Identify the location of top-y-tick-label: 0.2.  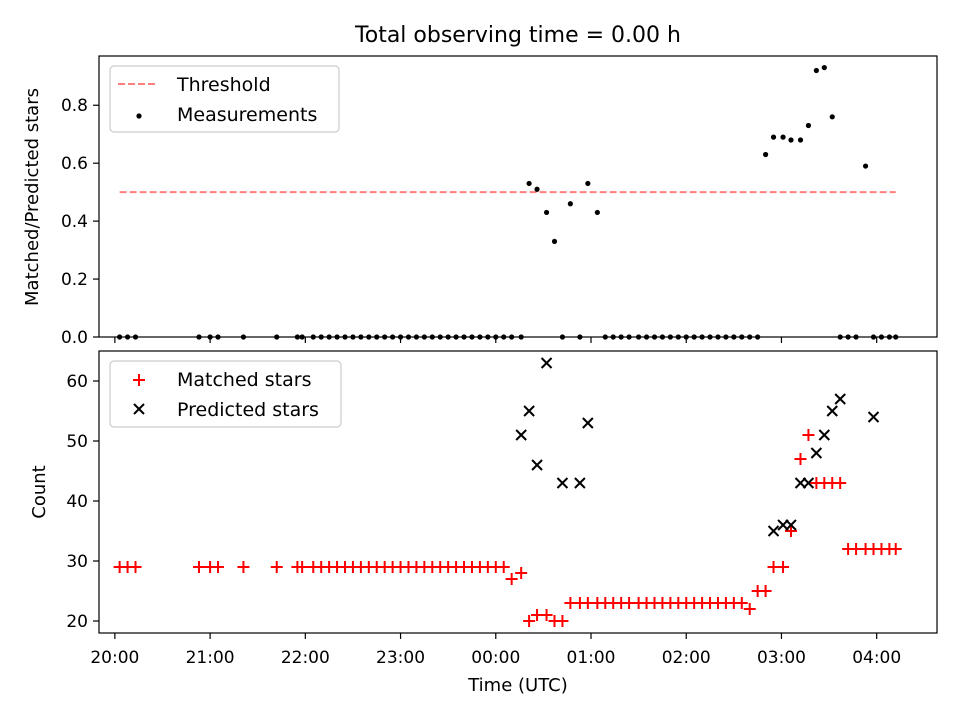
(74, 280).